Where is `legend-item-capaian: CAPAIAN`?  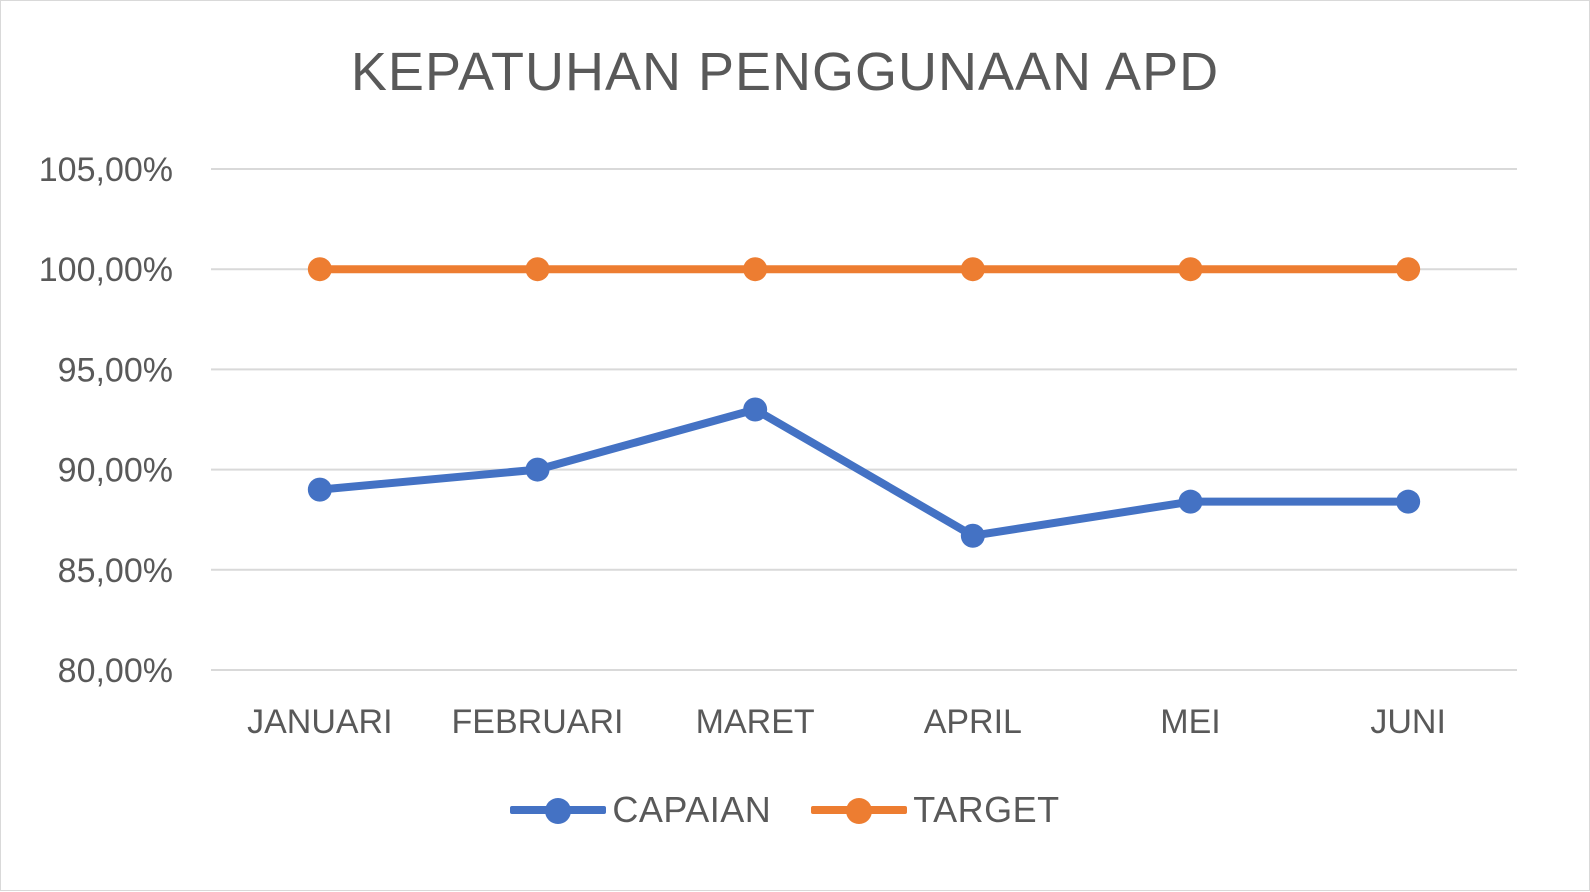 legend-item-capaian: CAPAIAN is located at coordinates (640, 810).